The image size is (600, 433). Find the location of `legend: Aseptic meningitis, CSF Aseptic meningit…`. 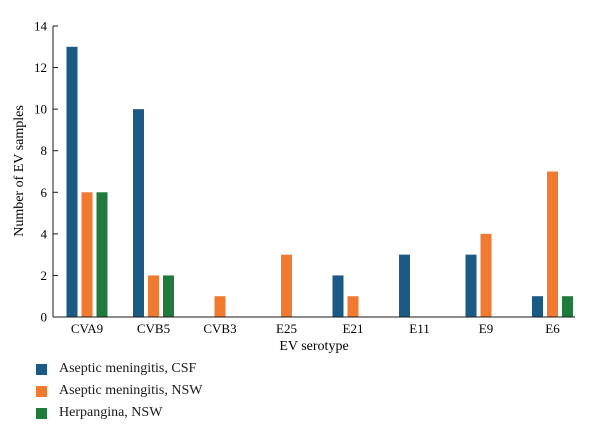

legend: Aseptic meningitis, CSF Aseptic meningit… is located at coordinates (119, 391).